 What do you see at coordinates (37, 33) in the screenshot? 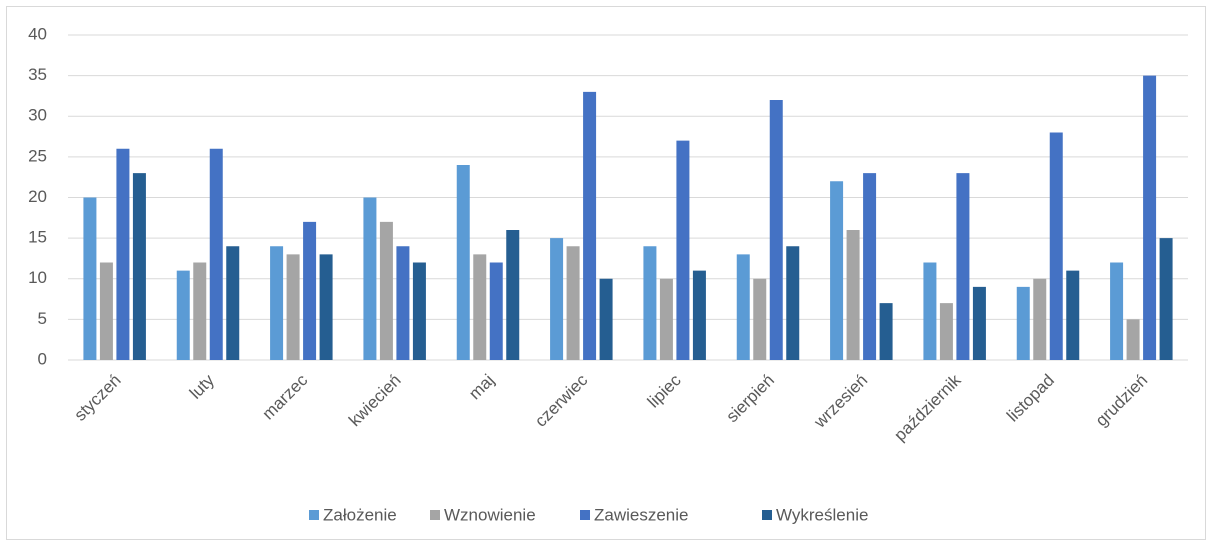
I see `y-tick-label: 40` at bounding box center [37, 33].